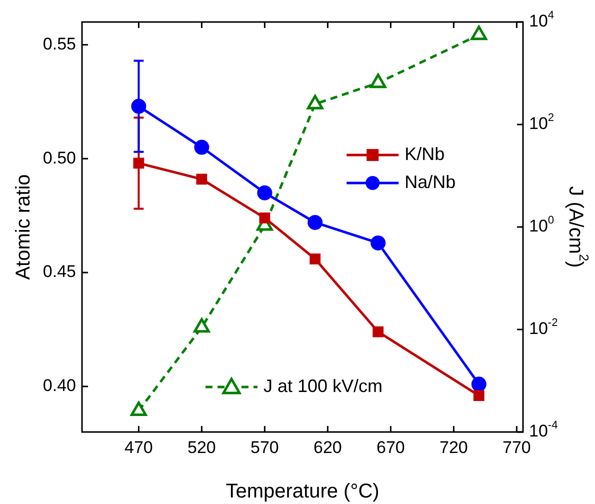 This screenshot has width=595, height=504. Describe the element at coordinates (390, 448) in the screenshot. I see `x-tick-label: 670` at that location.